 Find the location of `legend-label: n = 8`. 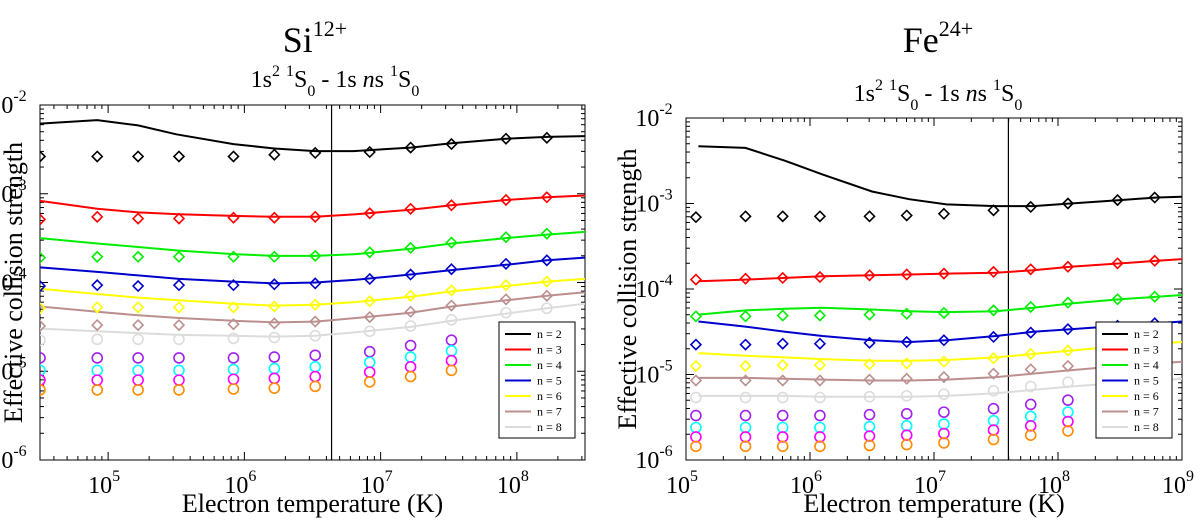

legend-label: n = 8 is located at coordinates (1146, 427).